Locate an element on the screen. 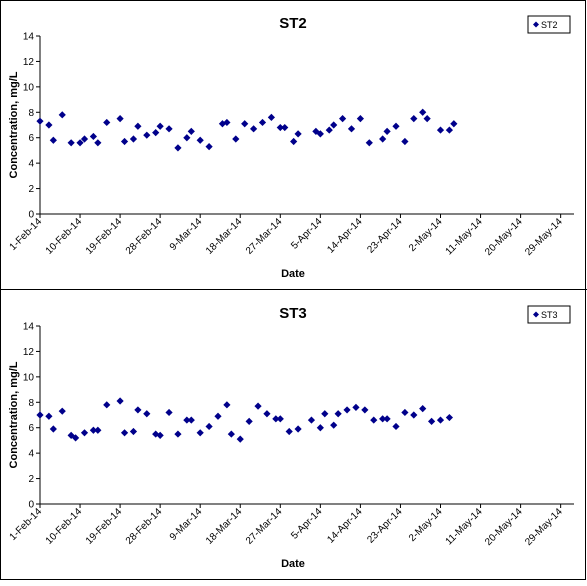  legend-box is located at coordinates (549, 24).